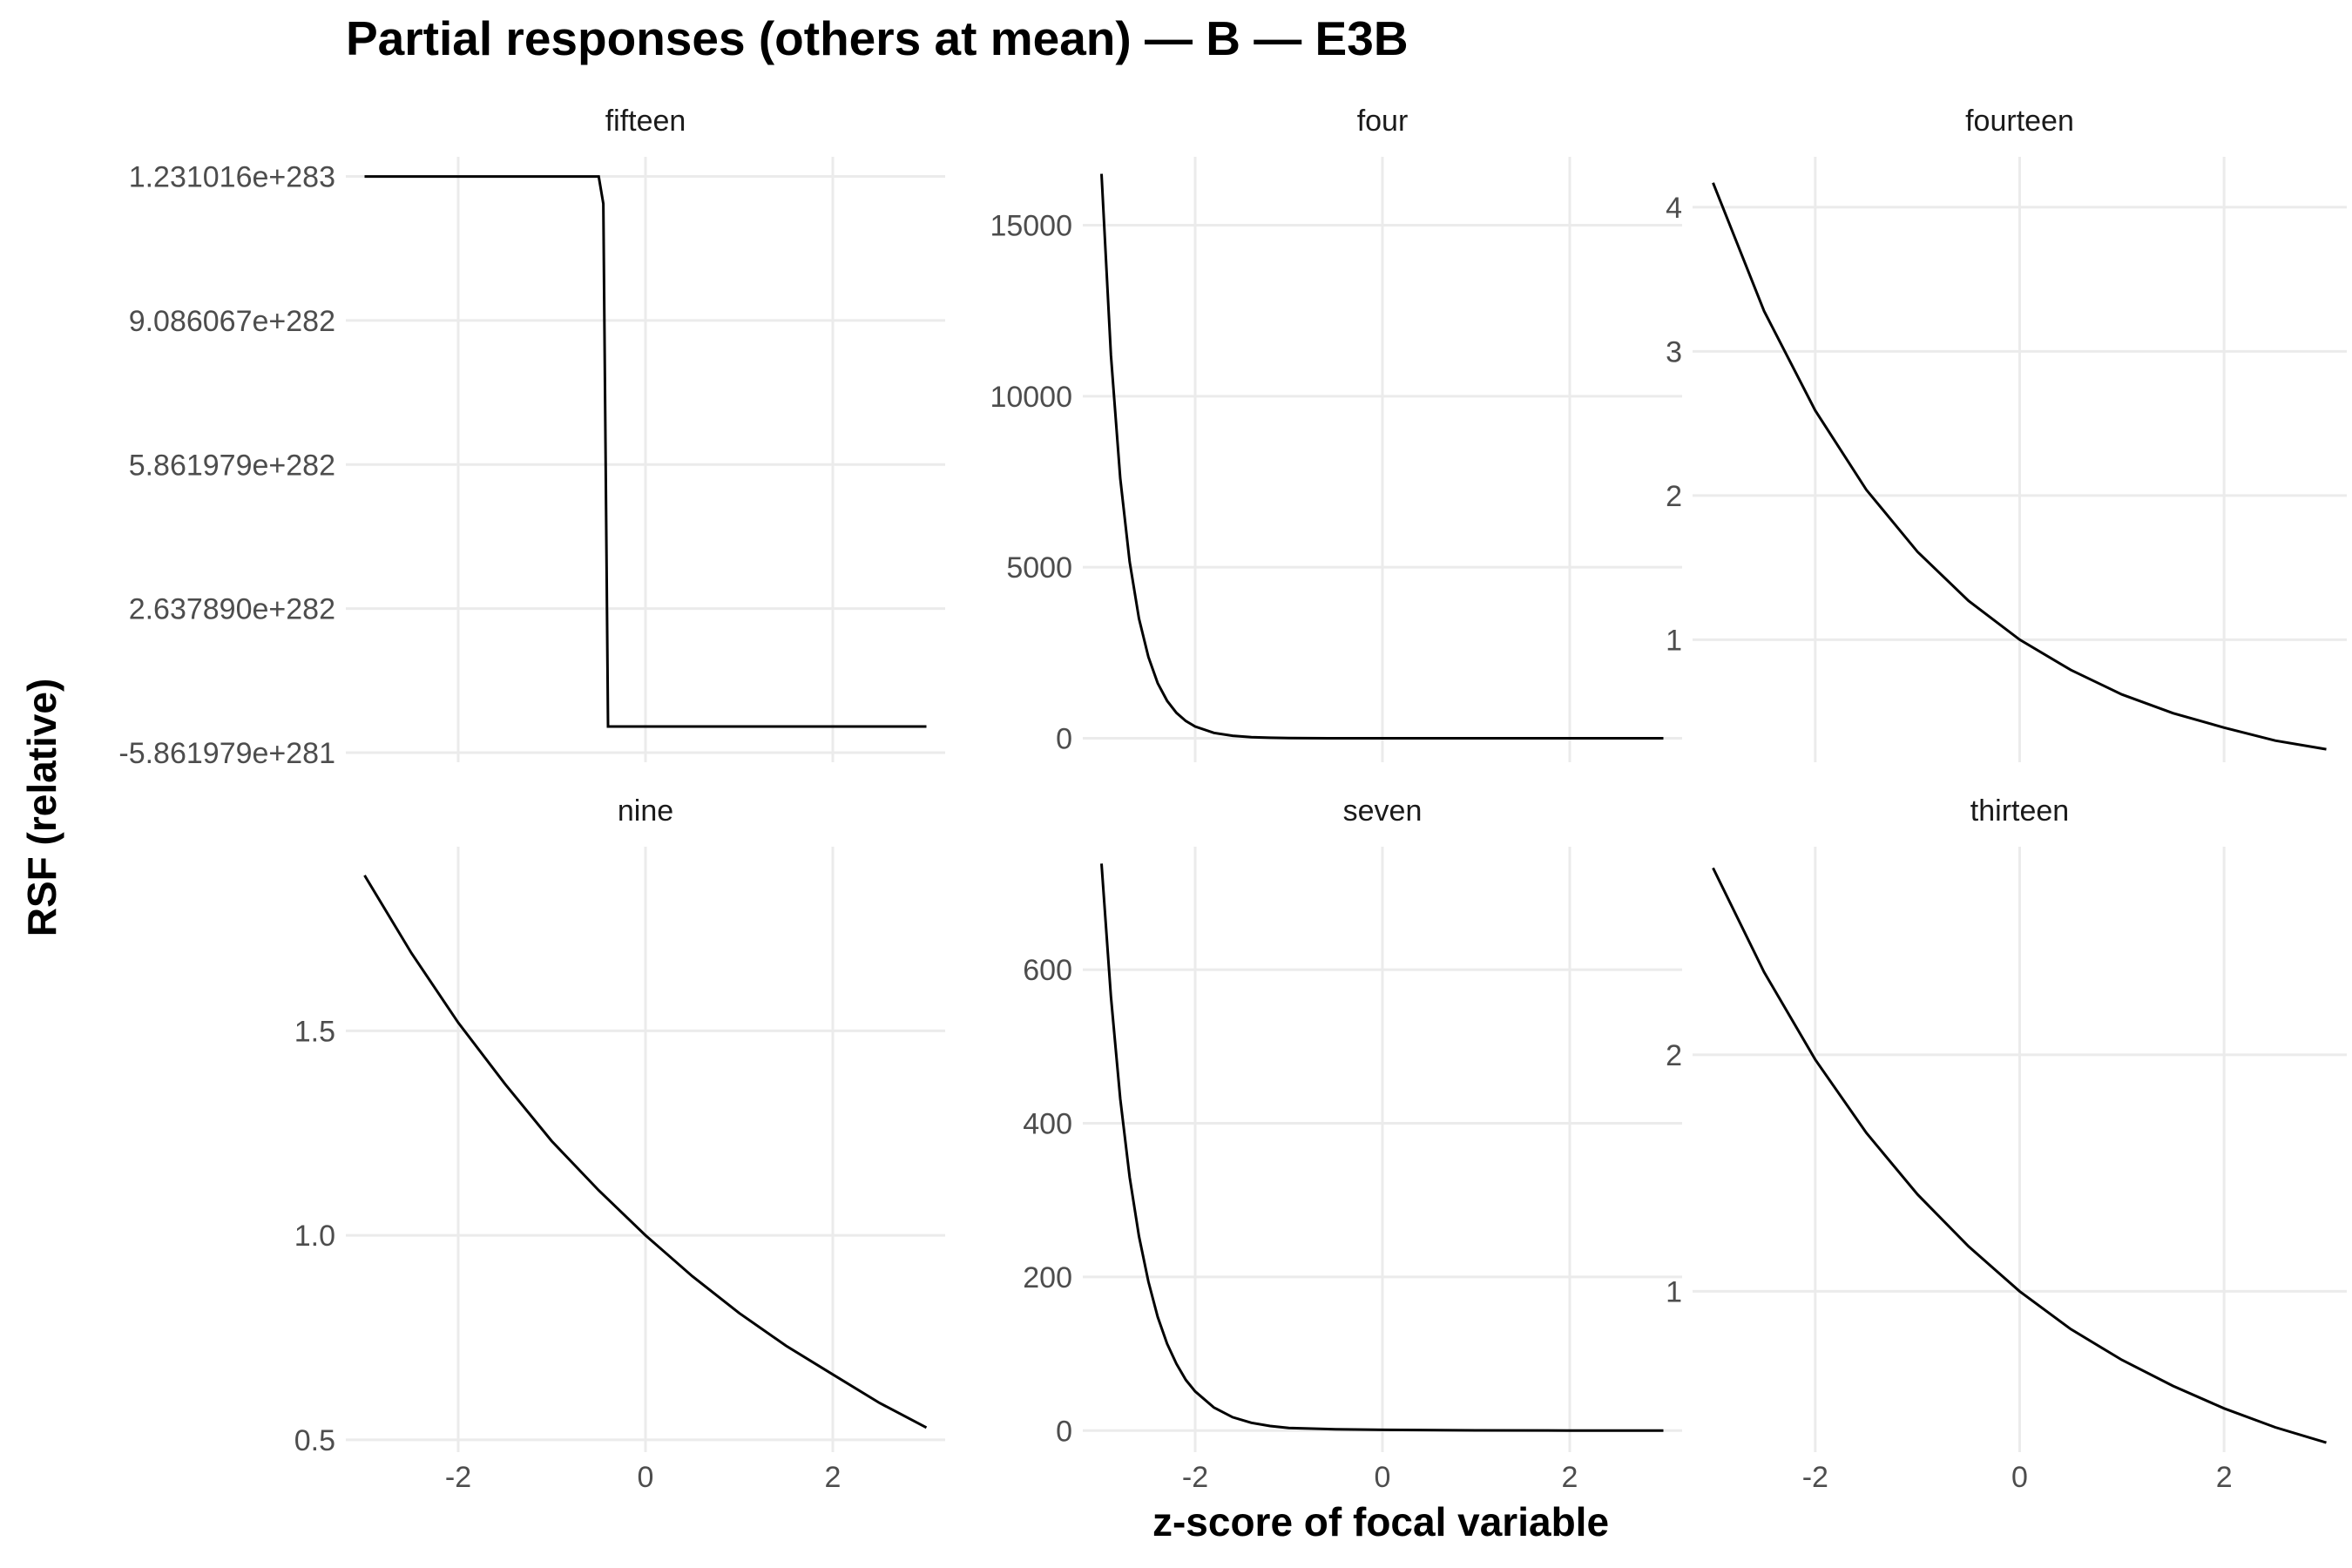  I want to click on facet-label-thirteen: thirteen, so click(2019, 811).